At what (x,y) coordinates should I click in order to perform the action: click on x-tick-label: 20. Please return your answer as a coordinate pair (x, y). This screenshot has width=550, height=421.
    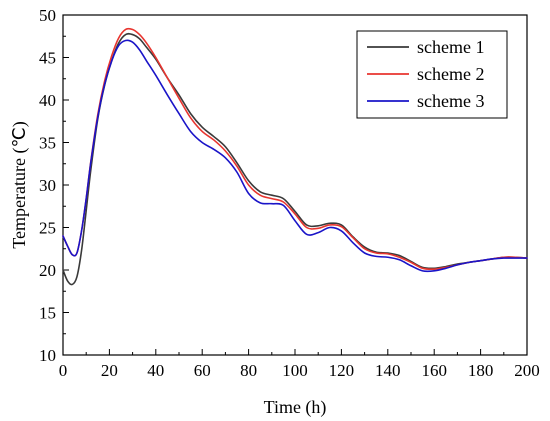
    Looking at the image, I should click on (109, 370).